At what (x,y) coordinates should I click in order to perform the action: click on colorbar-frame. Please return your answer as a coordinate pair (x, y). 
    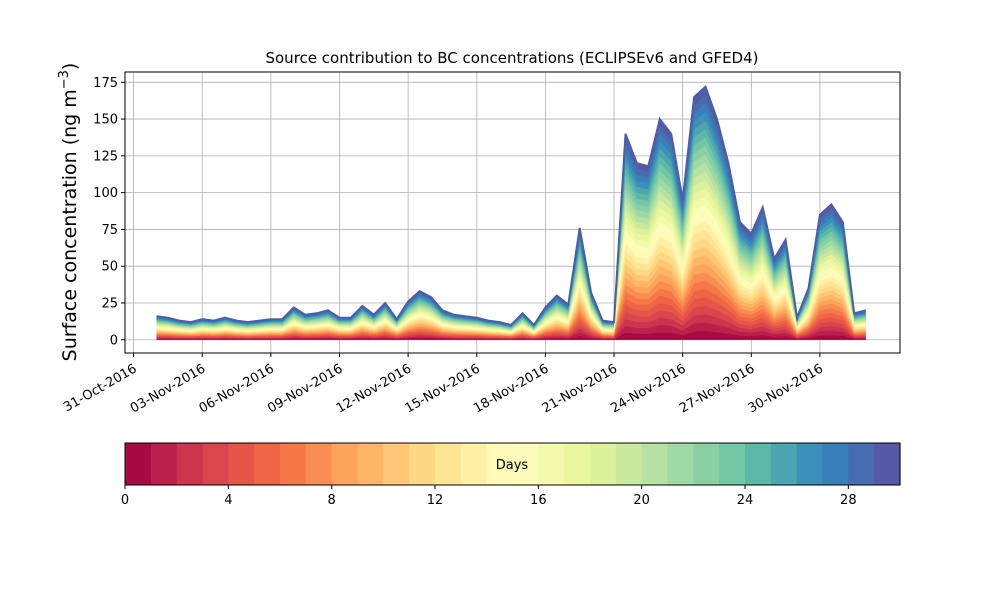
    Looking at the image, I should click on (512, 464).